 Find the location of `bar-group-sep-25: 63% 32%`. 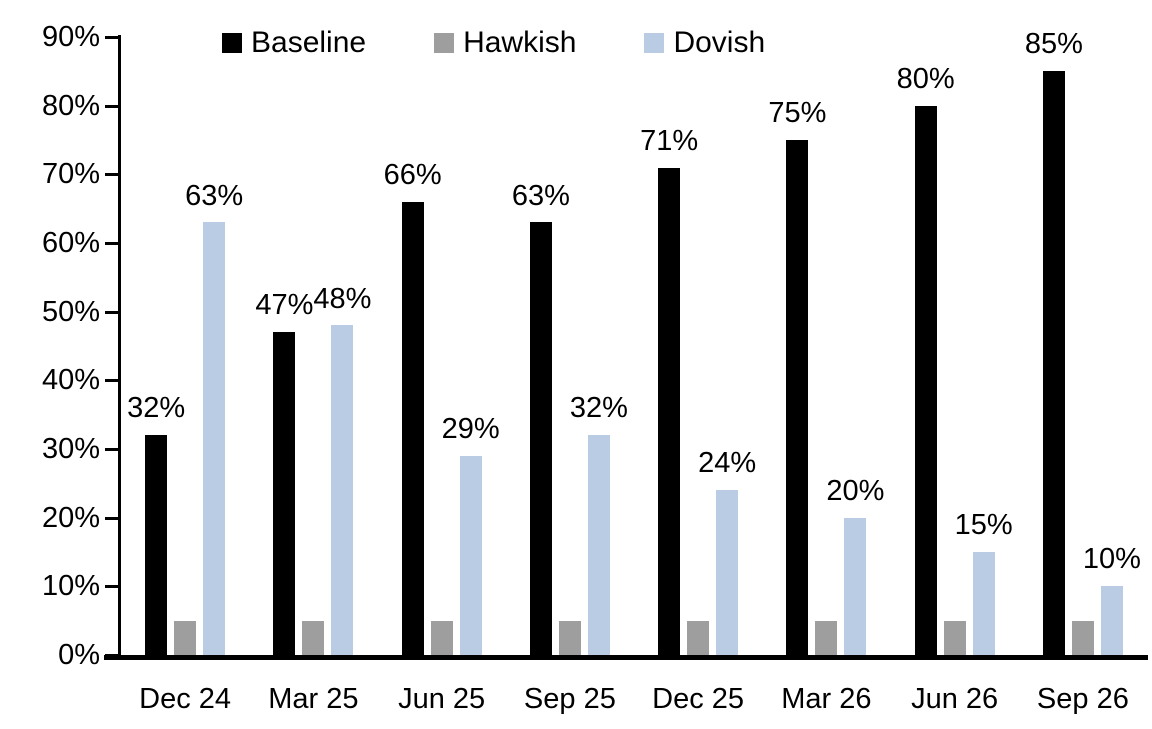

bar-group-sep-25: 63% 32% is located at coordinates (570, 346).